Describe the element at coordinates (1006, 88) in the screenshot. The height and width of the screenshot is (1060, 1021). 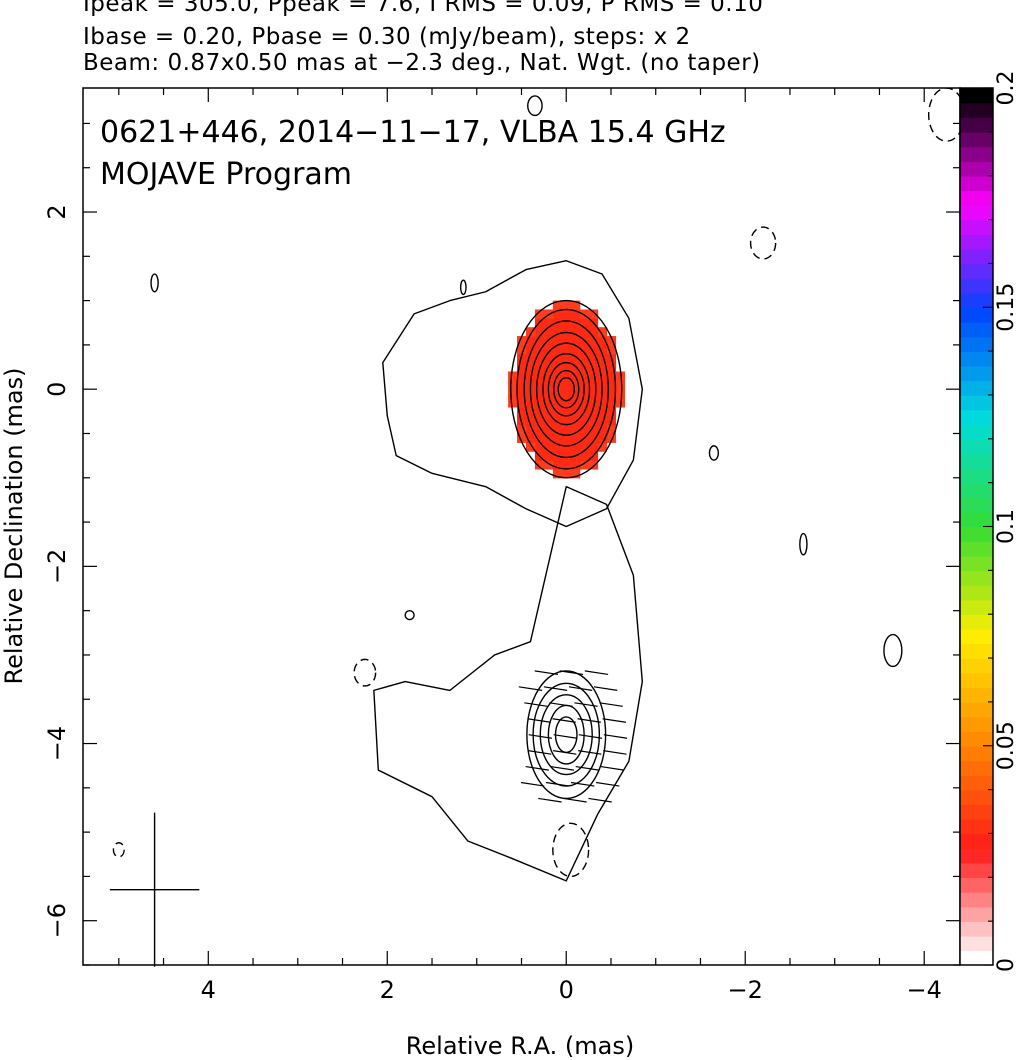
I see `colorbar-tick-label: 0.2` at that location.